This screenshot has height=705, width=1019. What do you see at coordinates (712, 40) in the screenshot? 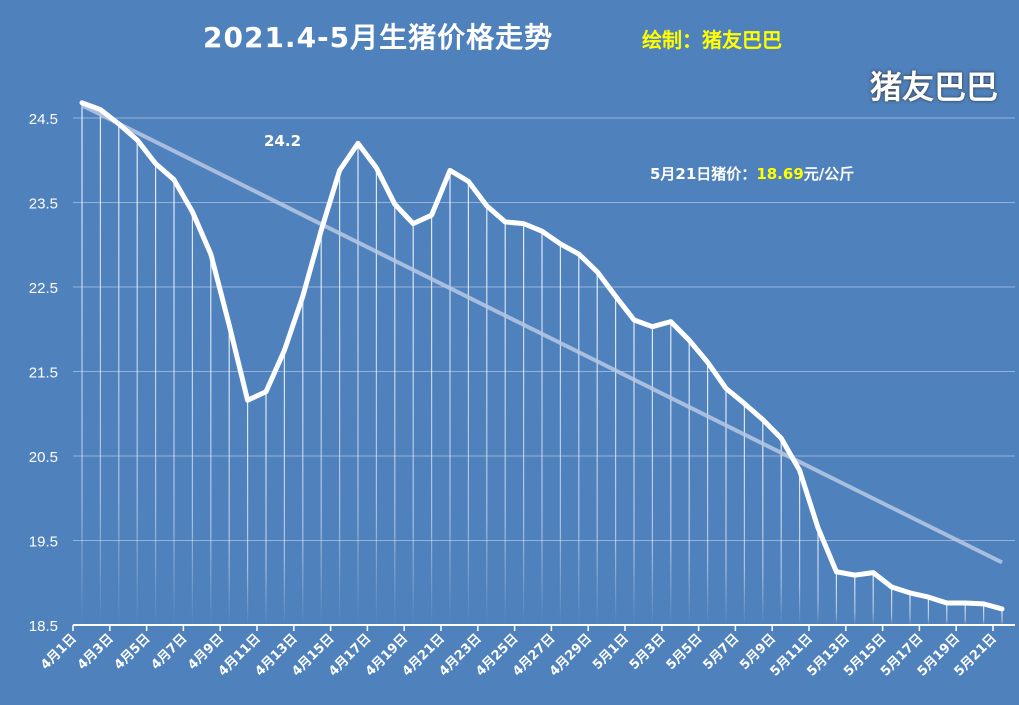
I see `chart-credit: 绘制：猪友巴巴` at bounding box center [712, 40].